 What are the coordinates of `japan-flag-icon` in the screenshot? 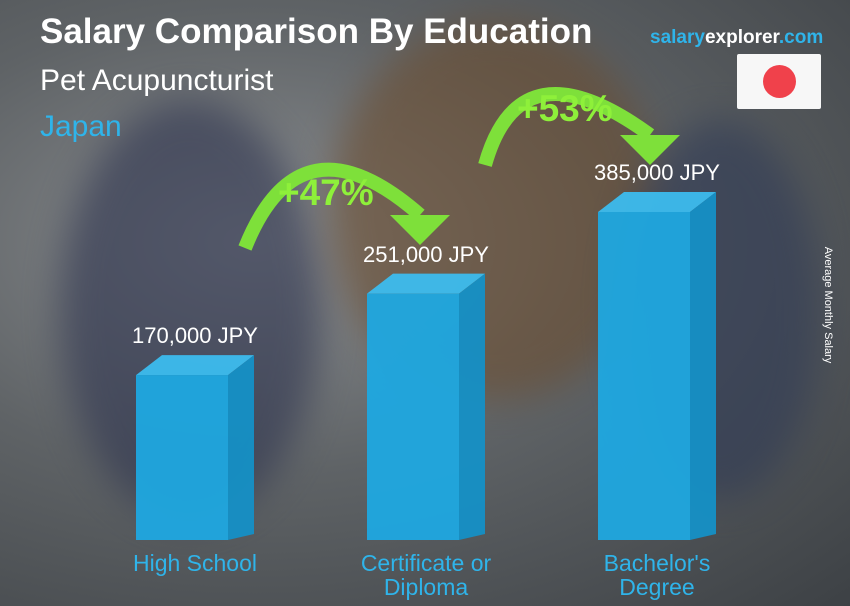 It's located at (779, 81).